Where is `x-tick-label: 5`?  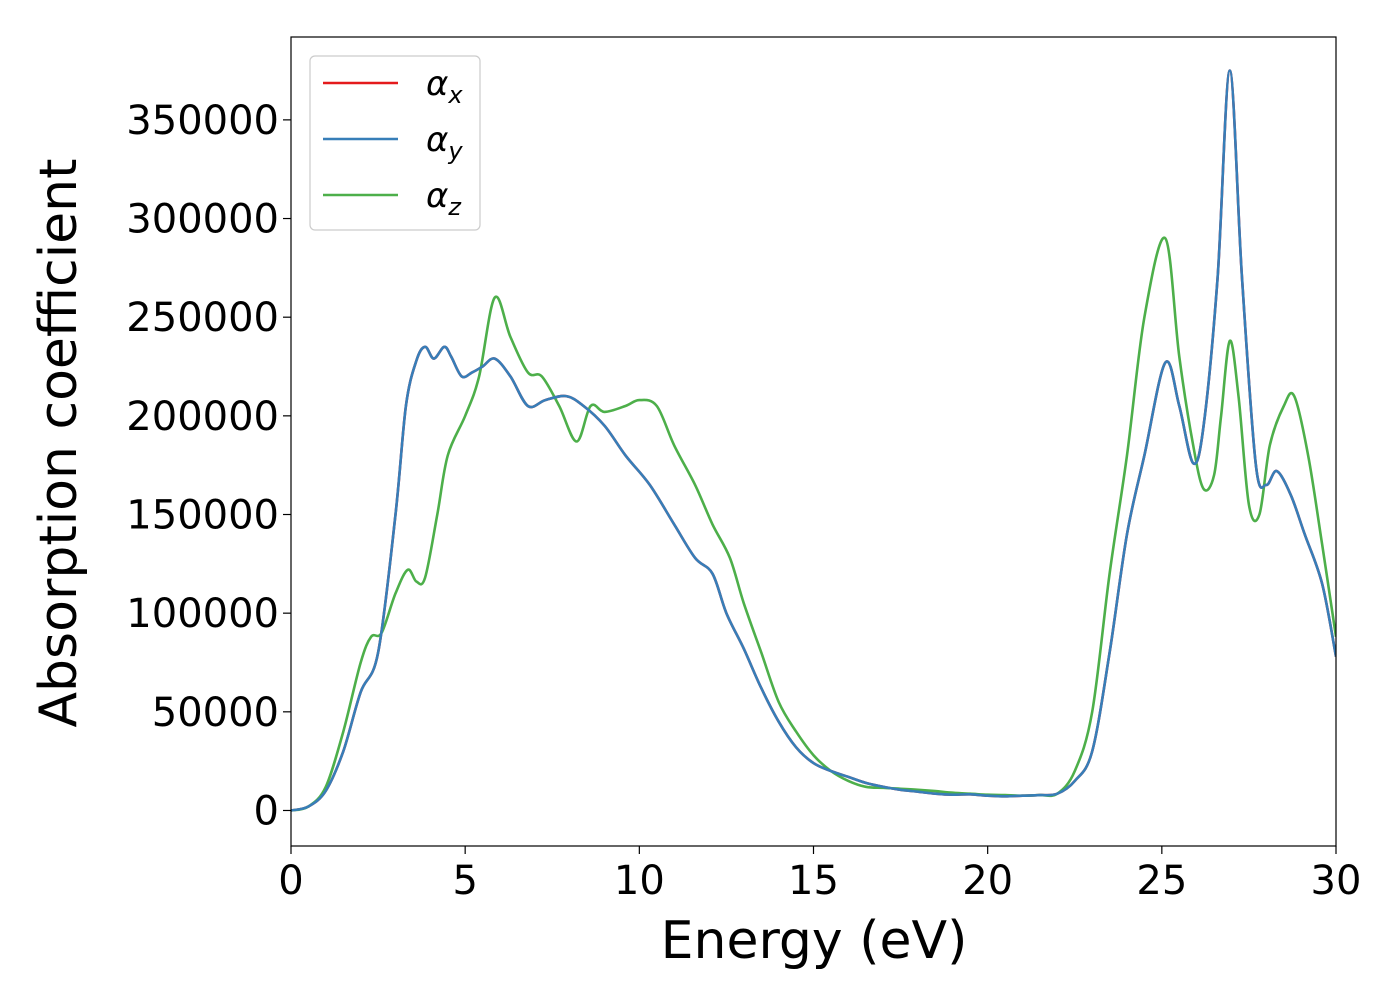
x-tick-label: 5 is located at coordinates (464, 881).